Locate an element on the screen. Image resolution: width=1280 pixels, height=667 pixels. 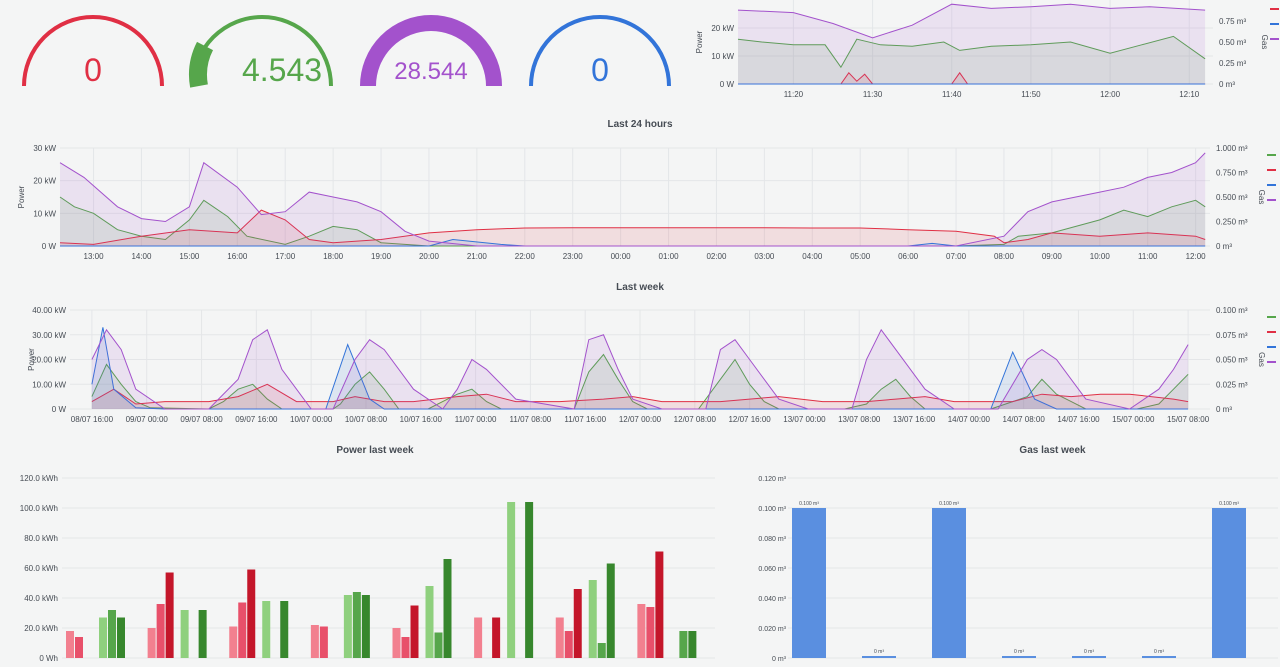
x-tick-label: 18:00 is located at coordinates (333, 256).